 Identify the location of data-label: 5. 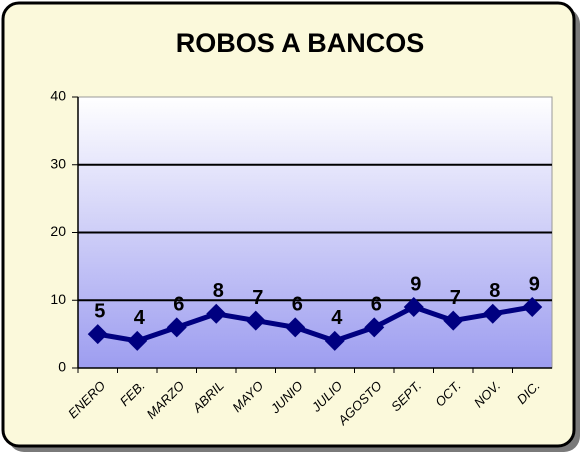
(99, 311).